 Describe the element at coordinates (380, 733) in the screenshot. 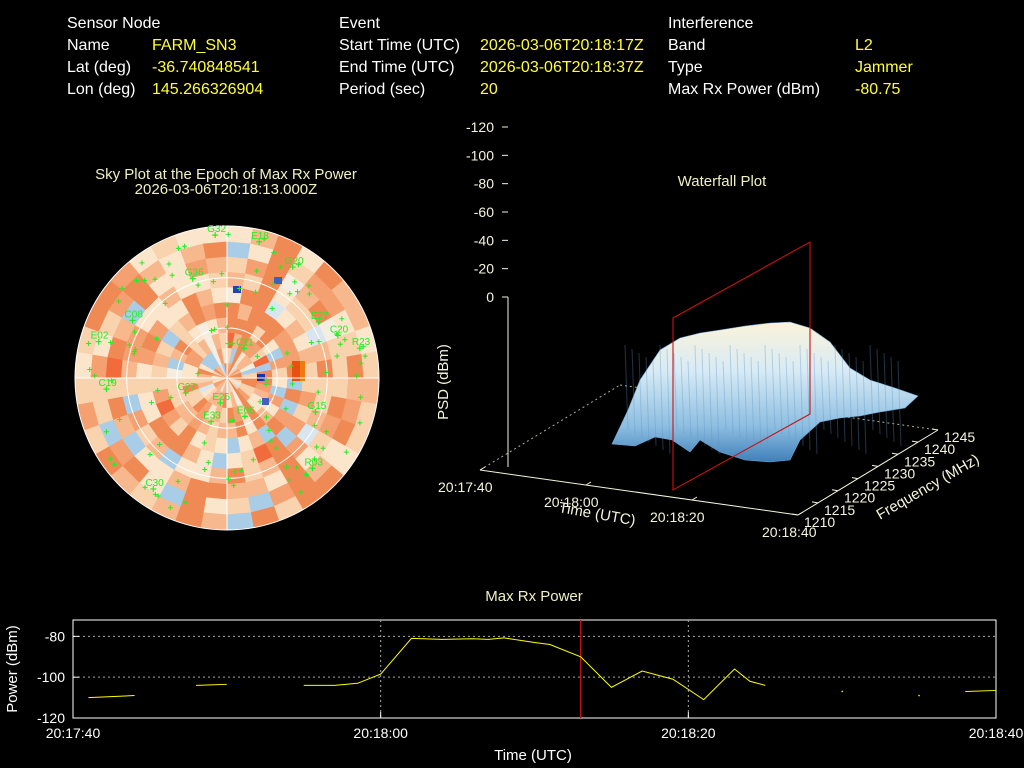

I see `power-x-tick-label: 20:18:00` at that location.